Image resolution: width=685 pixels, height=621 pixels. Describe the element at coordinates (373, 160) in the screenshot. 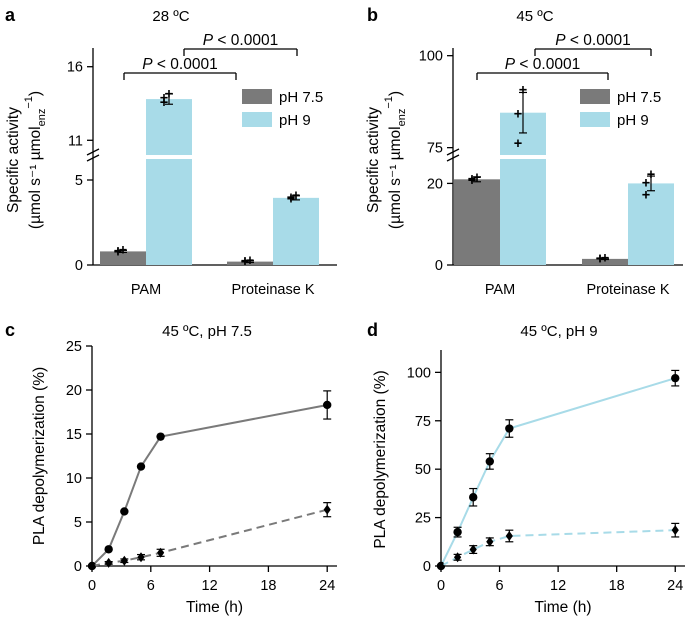

I see `y-axis-label-line1: Specific activity` at that location.